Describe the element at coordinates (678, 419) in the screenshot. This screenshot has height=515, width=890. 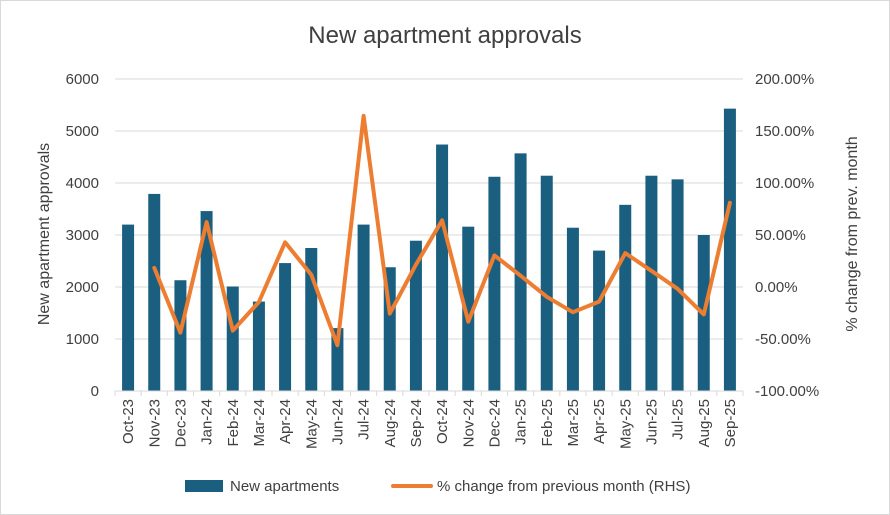
I see `x-tick-label: Jul-25` at that location.